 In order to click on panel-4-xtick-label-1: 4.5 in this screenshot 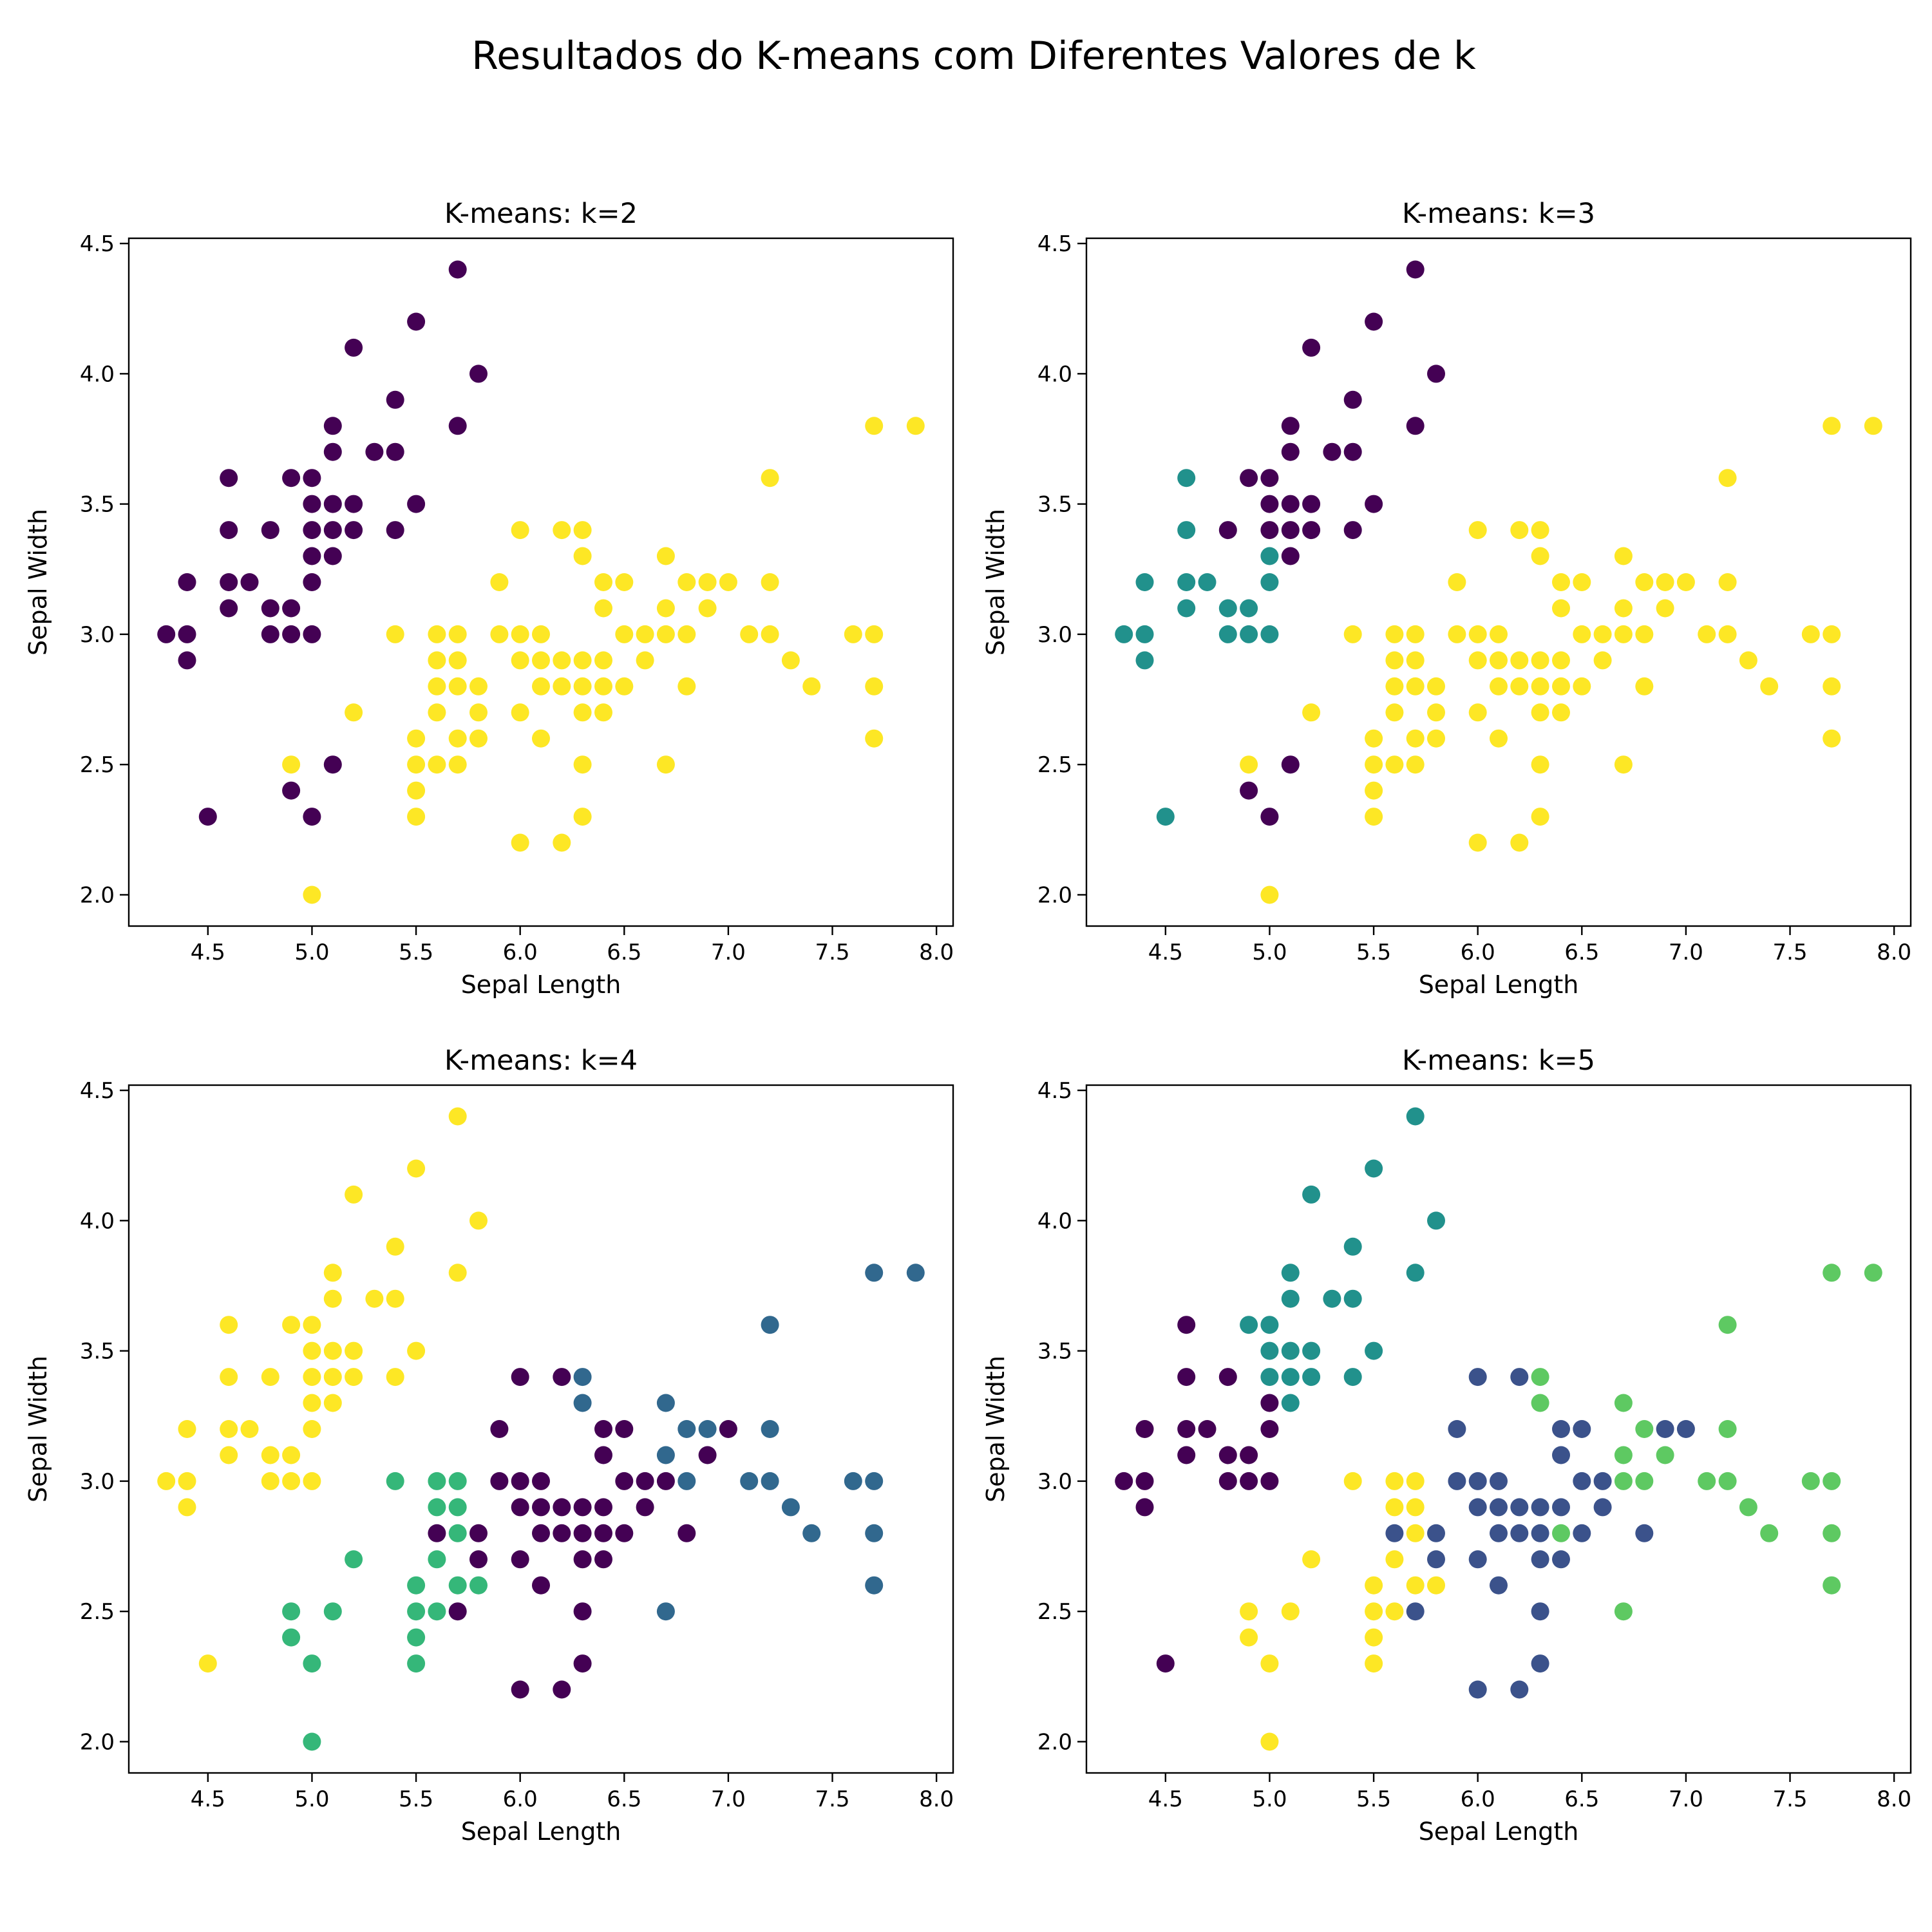, I will do `click(1165, 1799)`.